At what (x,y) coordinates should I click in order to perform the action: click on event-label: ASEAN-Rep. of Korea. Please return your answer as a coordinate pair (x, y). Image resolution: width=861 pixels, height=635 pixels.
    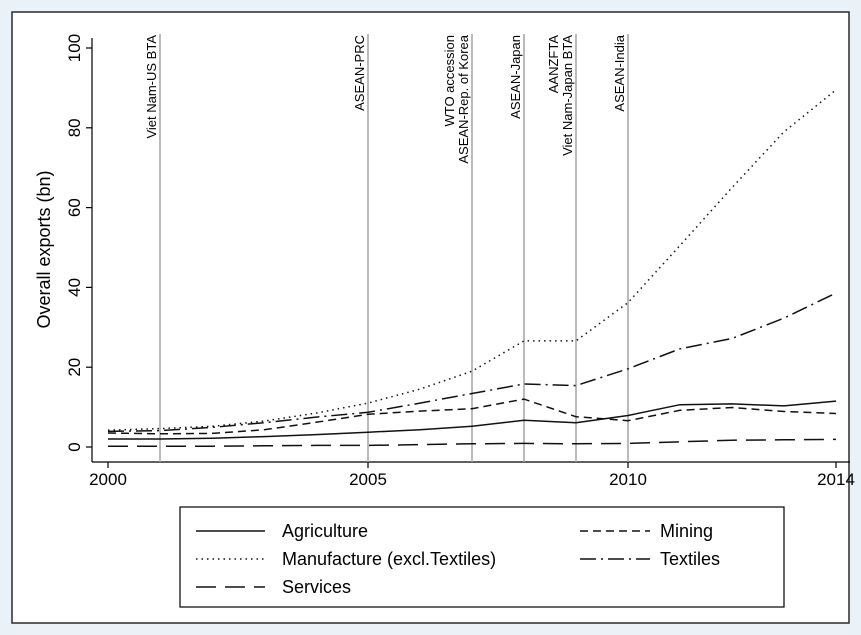
    Looking at the image, I should click on (463, 98).